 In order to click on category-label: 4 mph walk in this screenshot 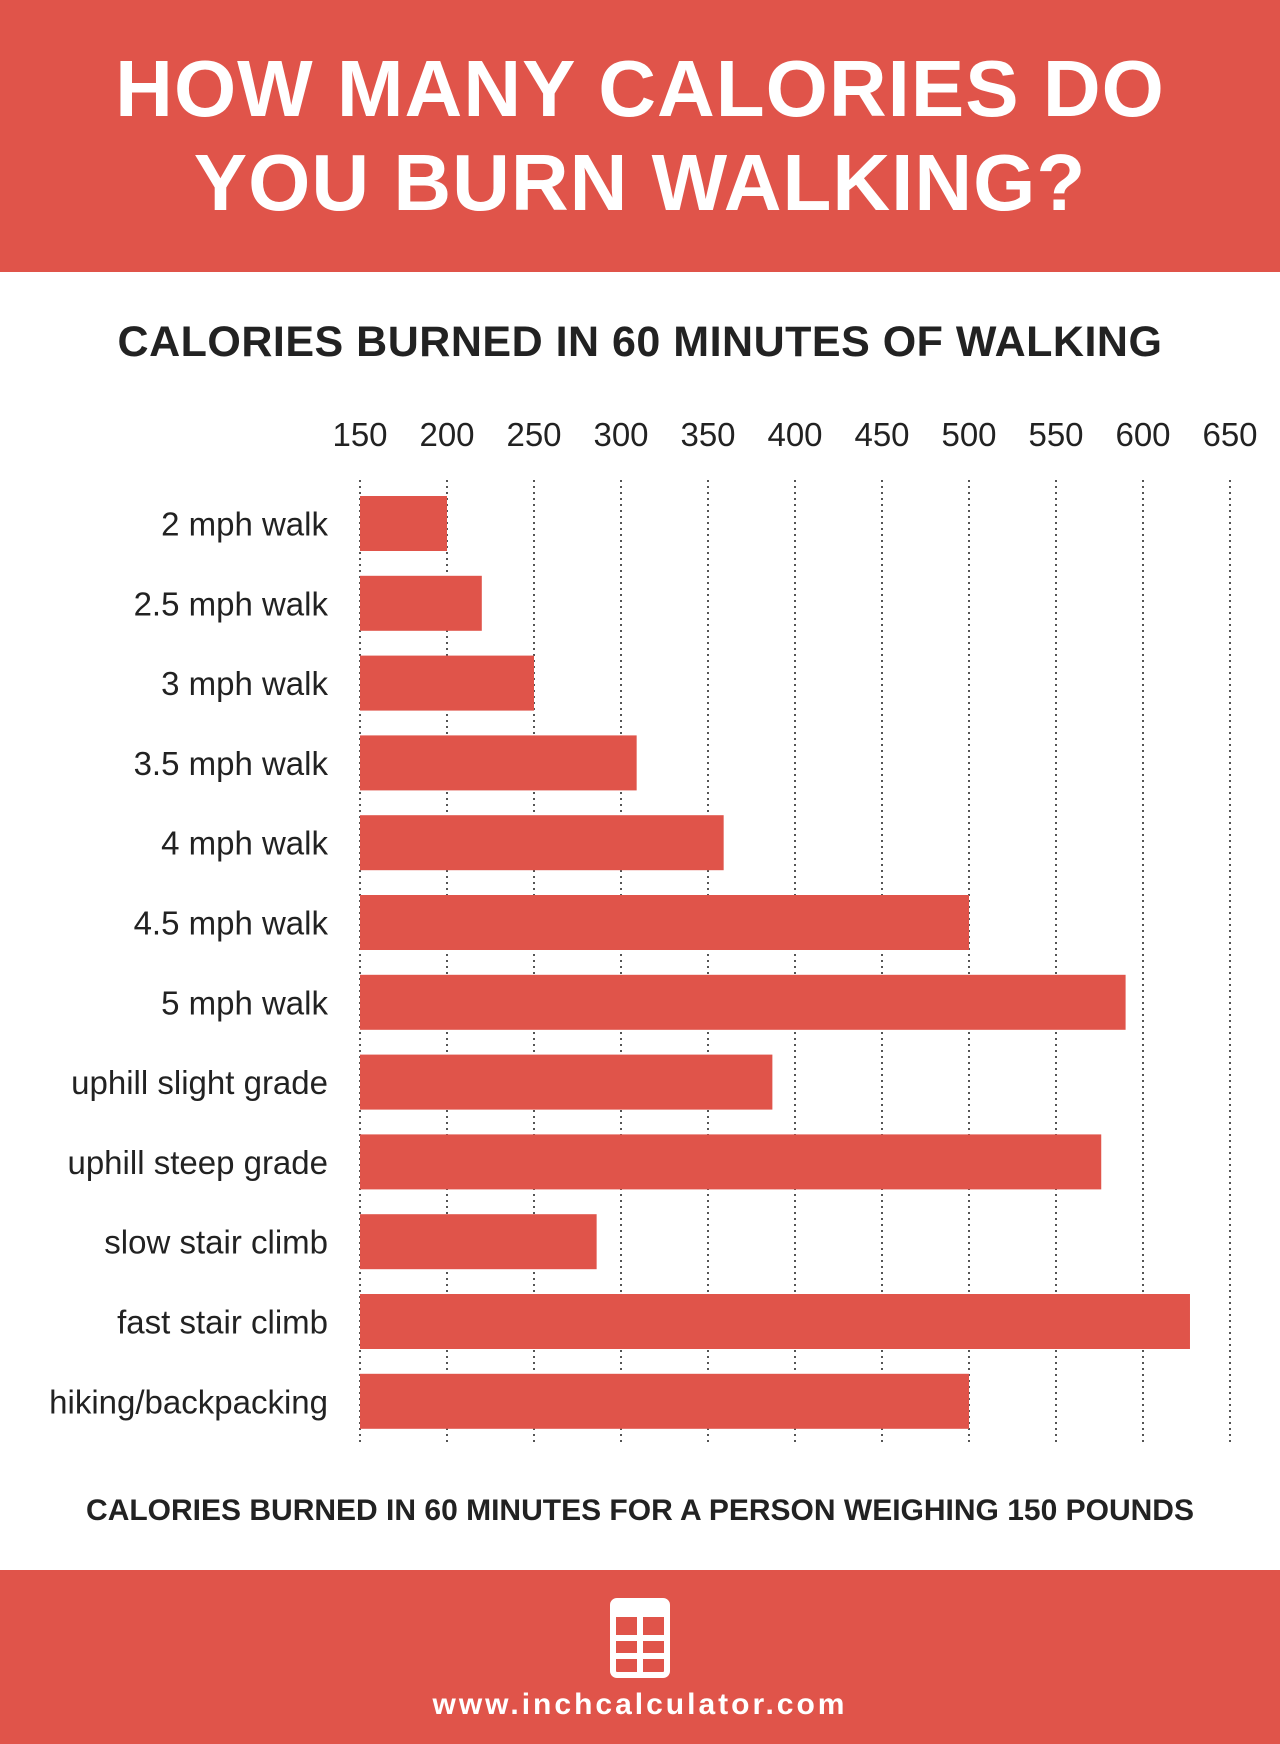, I will do `click(244, 843)`.